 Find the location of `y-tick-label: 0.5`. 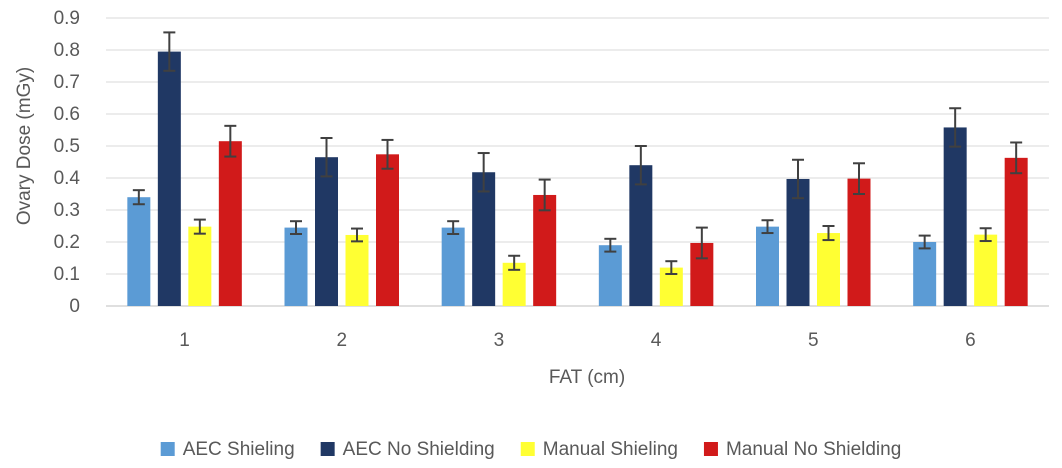

y-tick-label: 0.5 is located at coordinates (67, 146).